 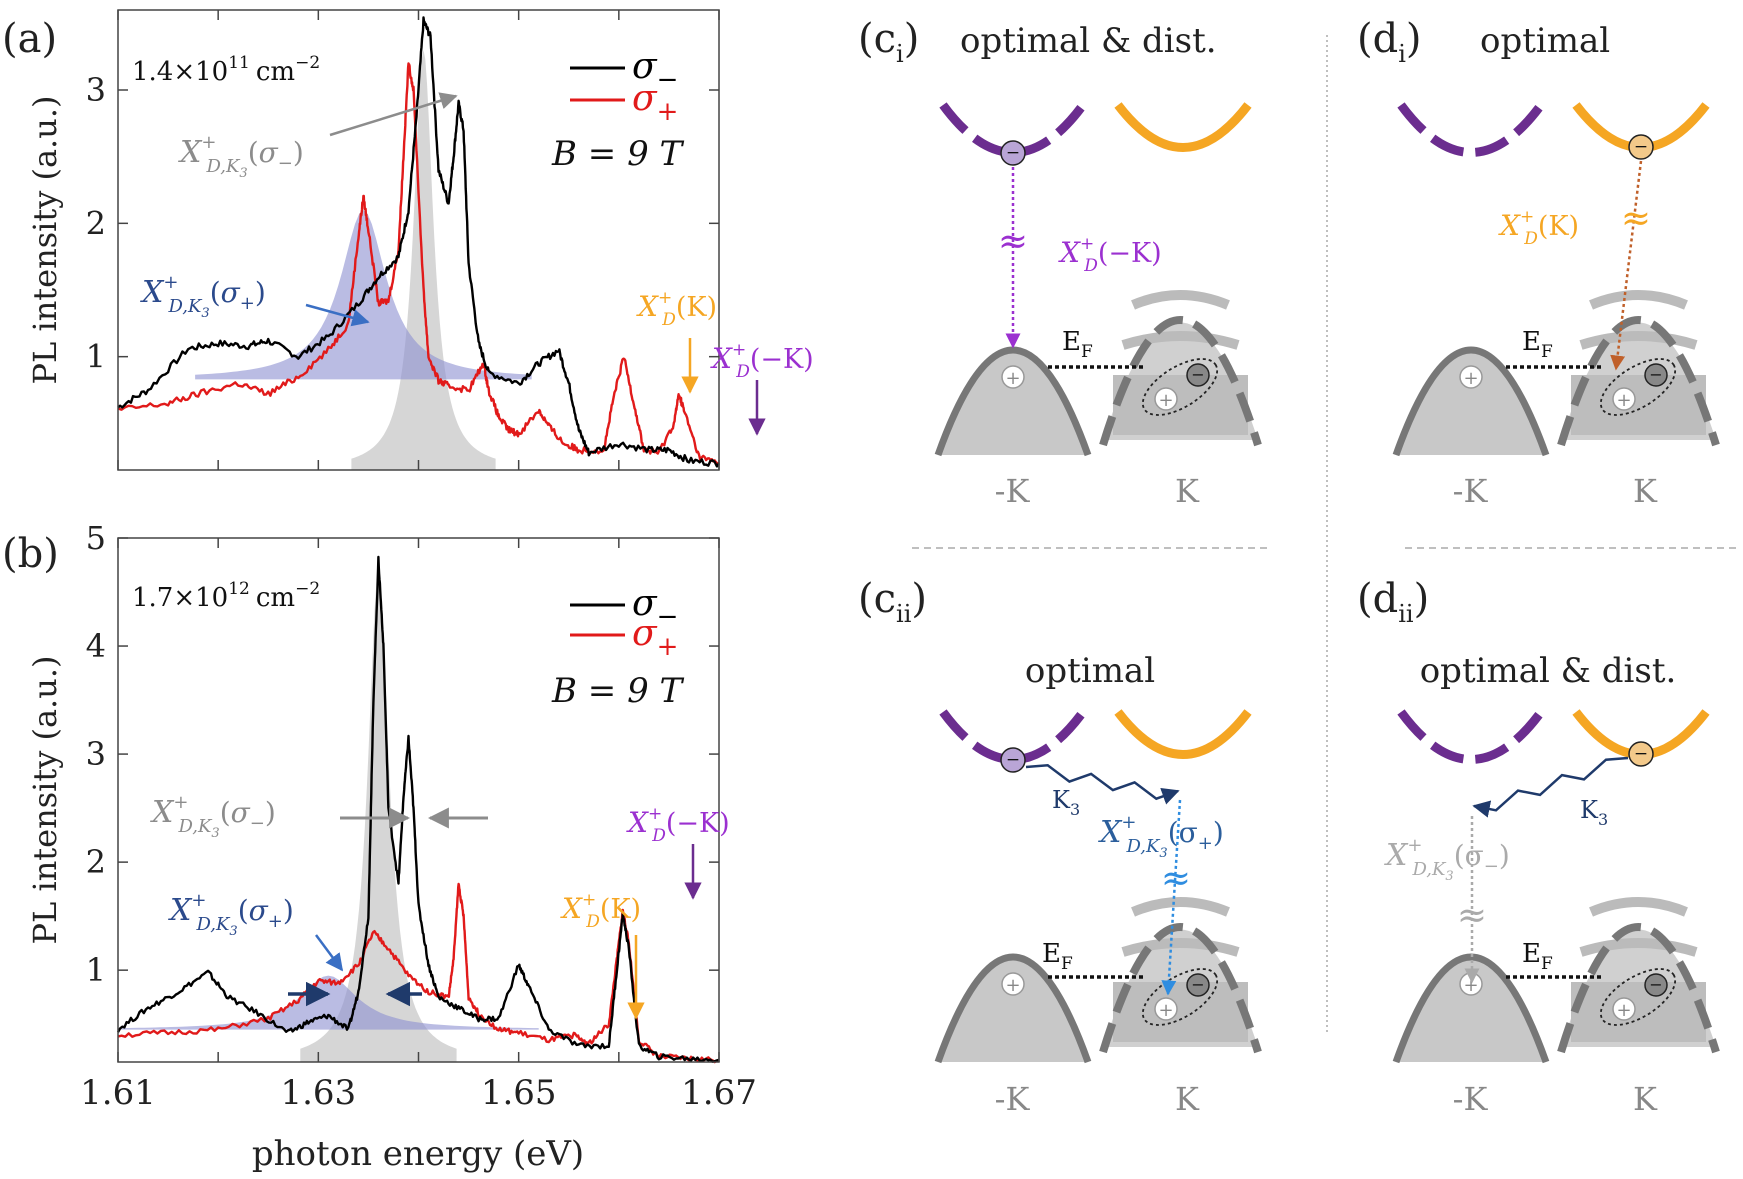 I want to click on x-tick-label: 1.61, so click(x=118, y=1093).